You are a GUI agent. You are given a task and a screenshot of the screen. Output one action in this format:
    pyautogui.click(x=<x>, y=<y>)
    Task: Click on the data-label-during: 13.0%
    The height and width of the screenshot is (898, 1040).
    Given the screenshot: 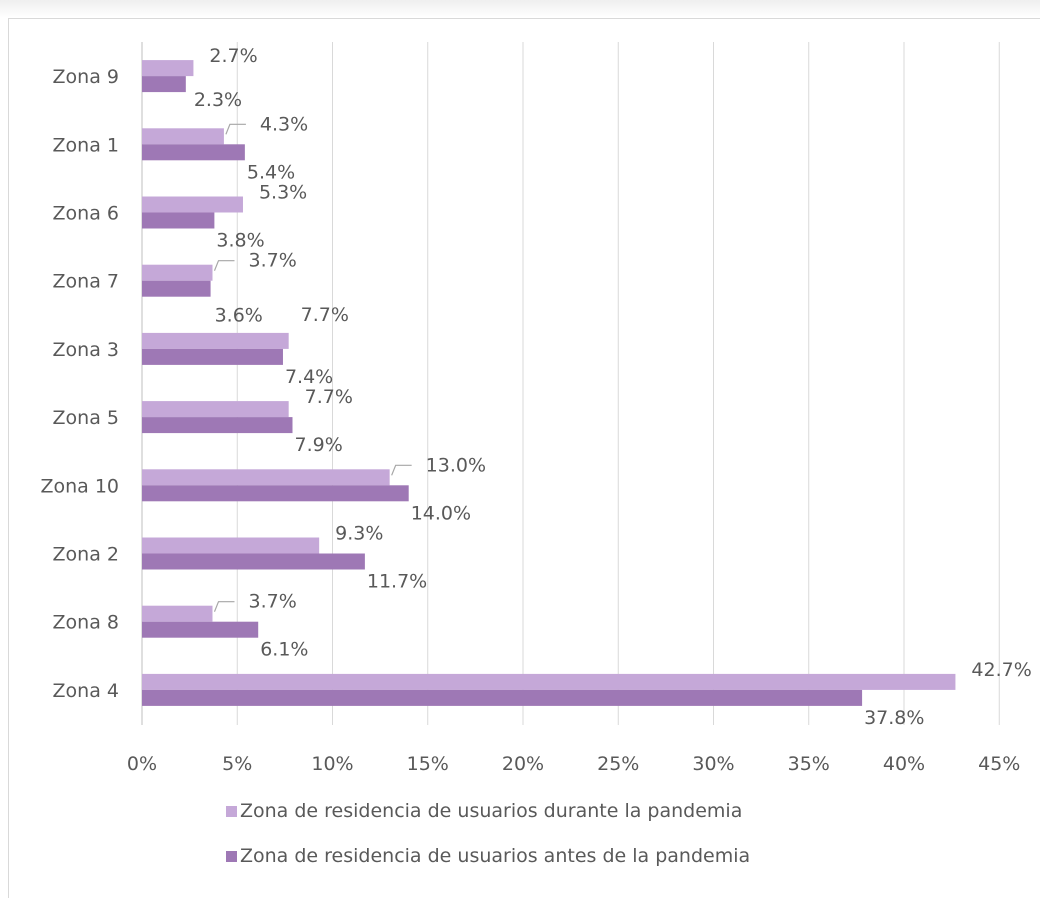 What is the action you would take?
    pyautogui.click(x=456, y=465)
    